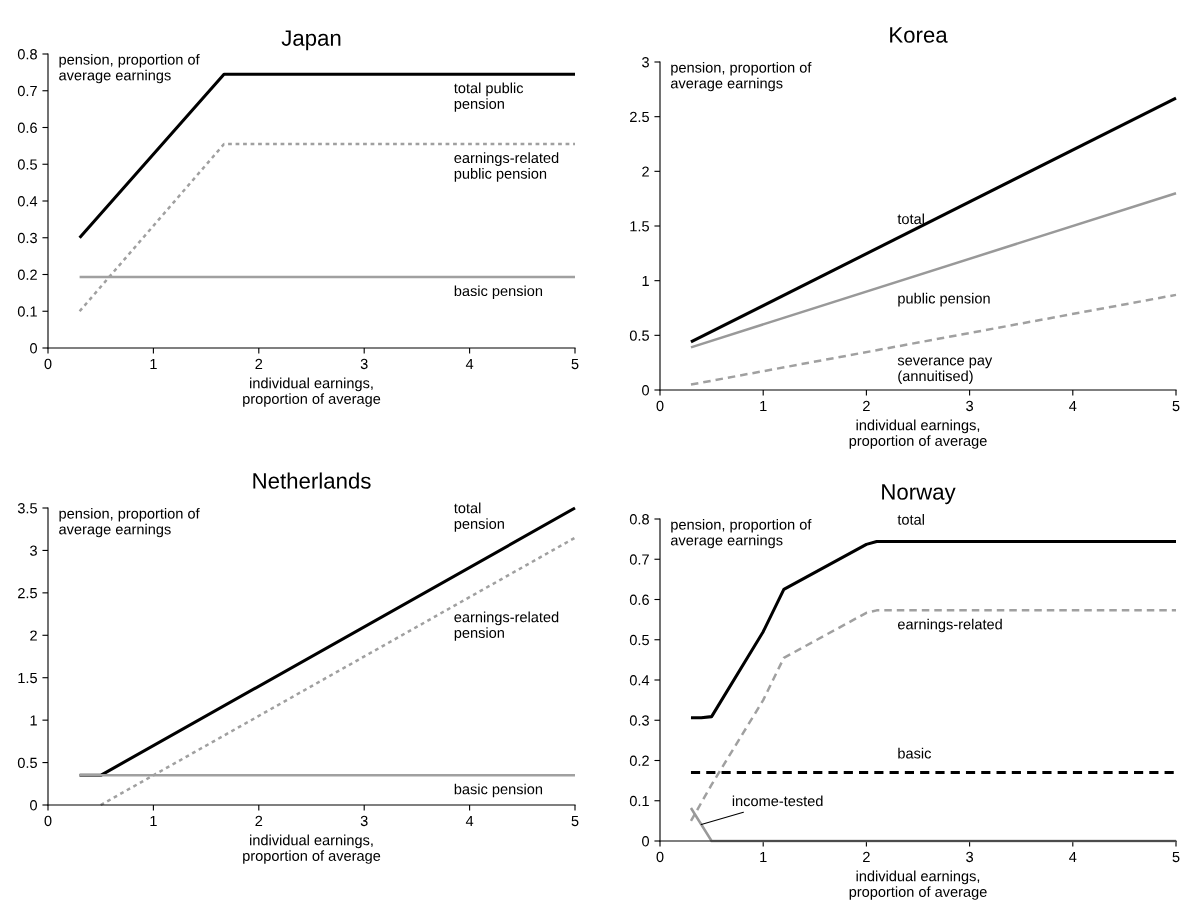 The image size is (1182, 917). I want to click on annotation: income-tested, so click(777, 801).